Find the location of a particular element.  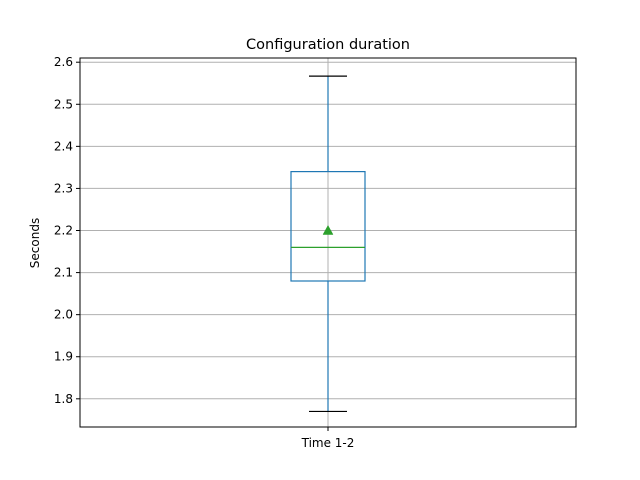

y-tick-label: 2.6 is located at coordinates (63, 62).